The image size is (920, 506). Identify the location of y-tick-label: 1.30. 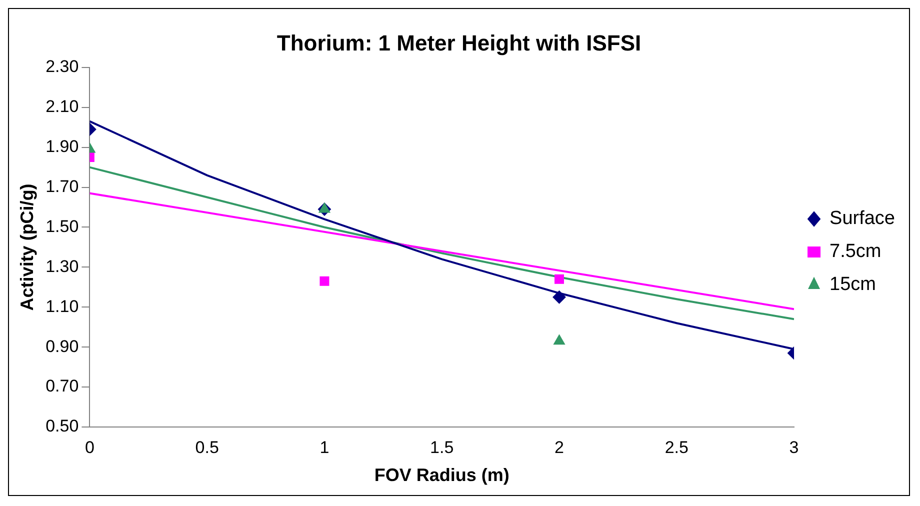
(62, 266).